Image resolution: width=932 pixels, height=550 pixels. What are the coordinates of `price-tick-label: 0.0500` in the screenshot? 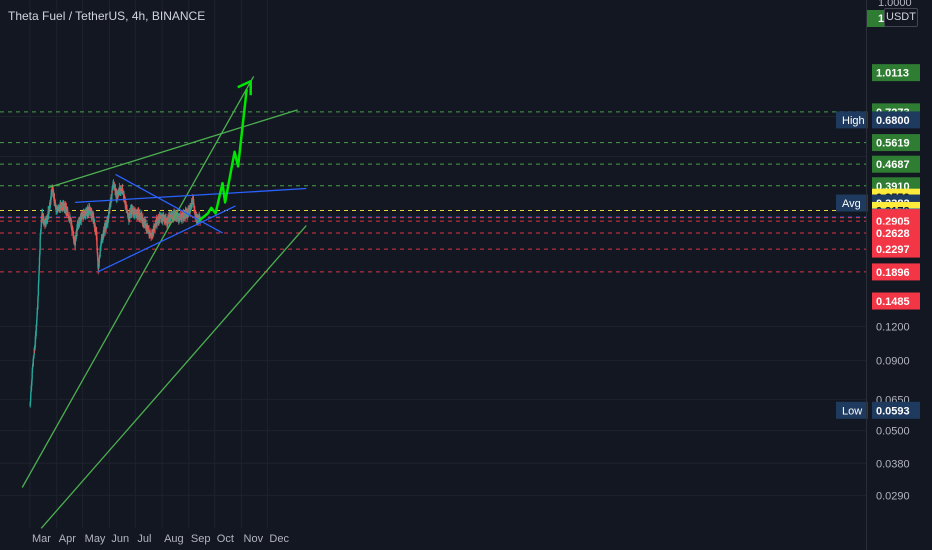 It's located at (893, 432).